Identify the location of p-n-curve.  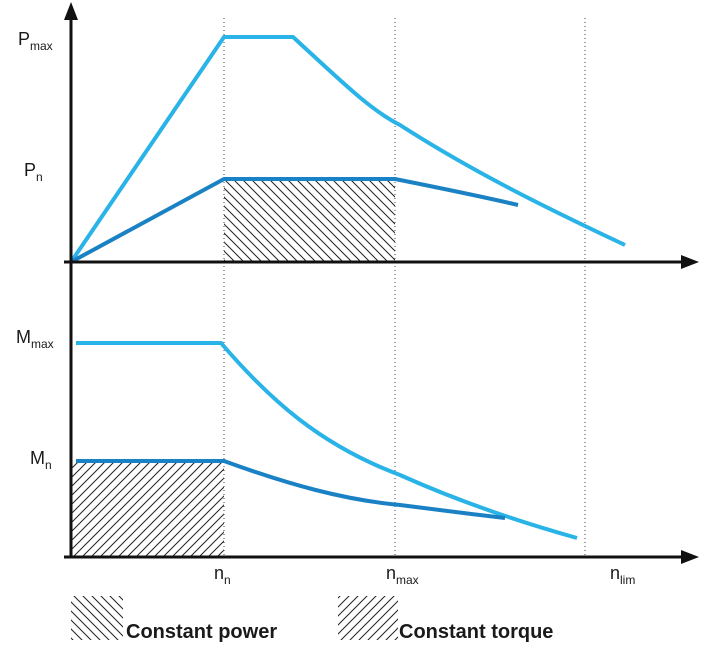
(294, 220).